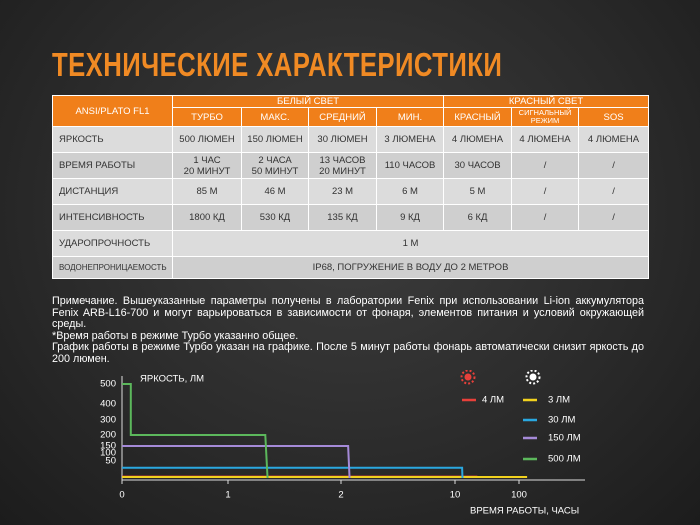  I want to click on cell: 85 М, so click(207, 191).